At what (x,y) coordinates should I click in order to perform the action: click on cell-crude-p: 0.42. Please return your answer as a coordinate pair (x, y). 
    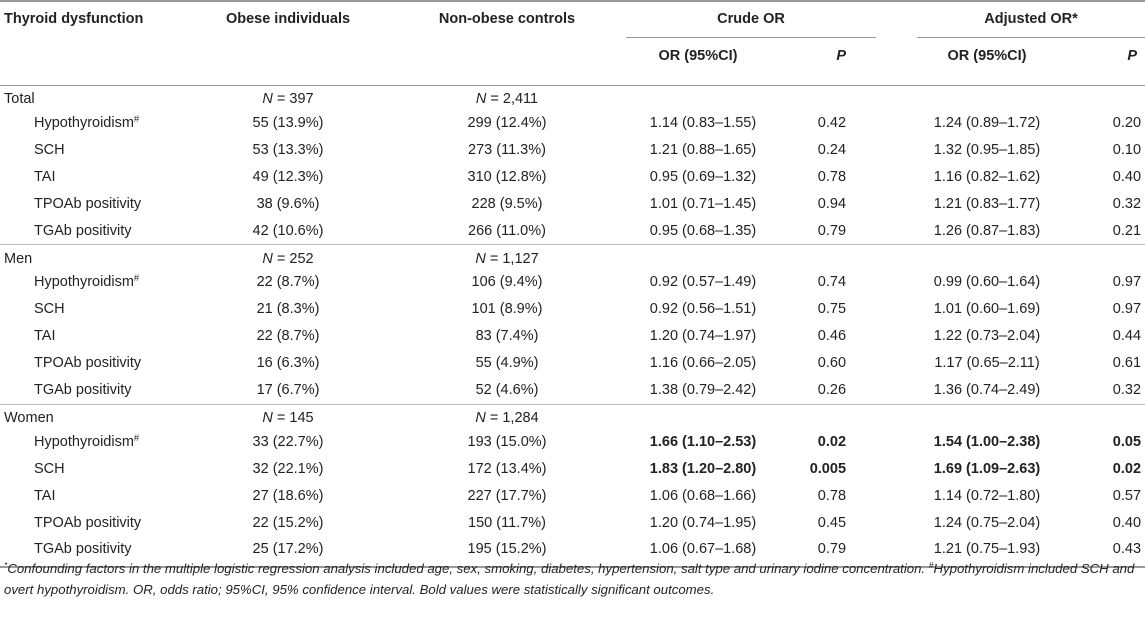
    Looking at the image, I should click on (832, 122).